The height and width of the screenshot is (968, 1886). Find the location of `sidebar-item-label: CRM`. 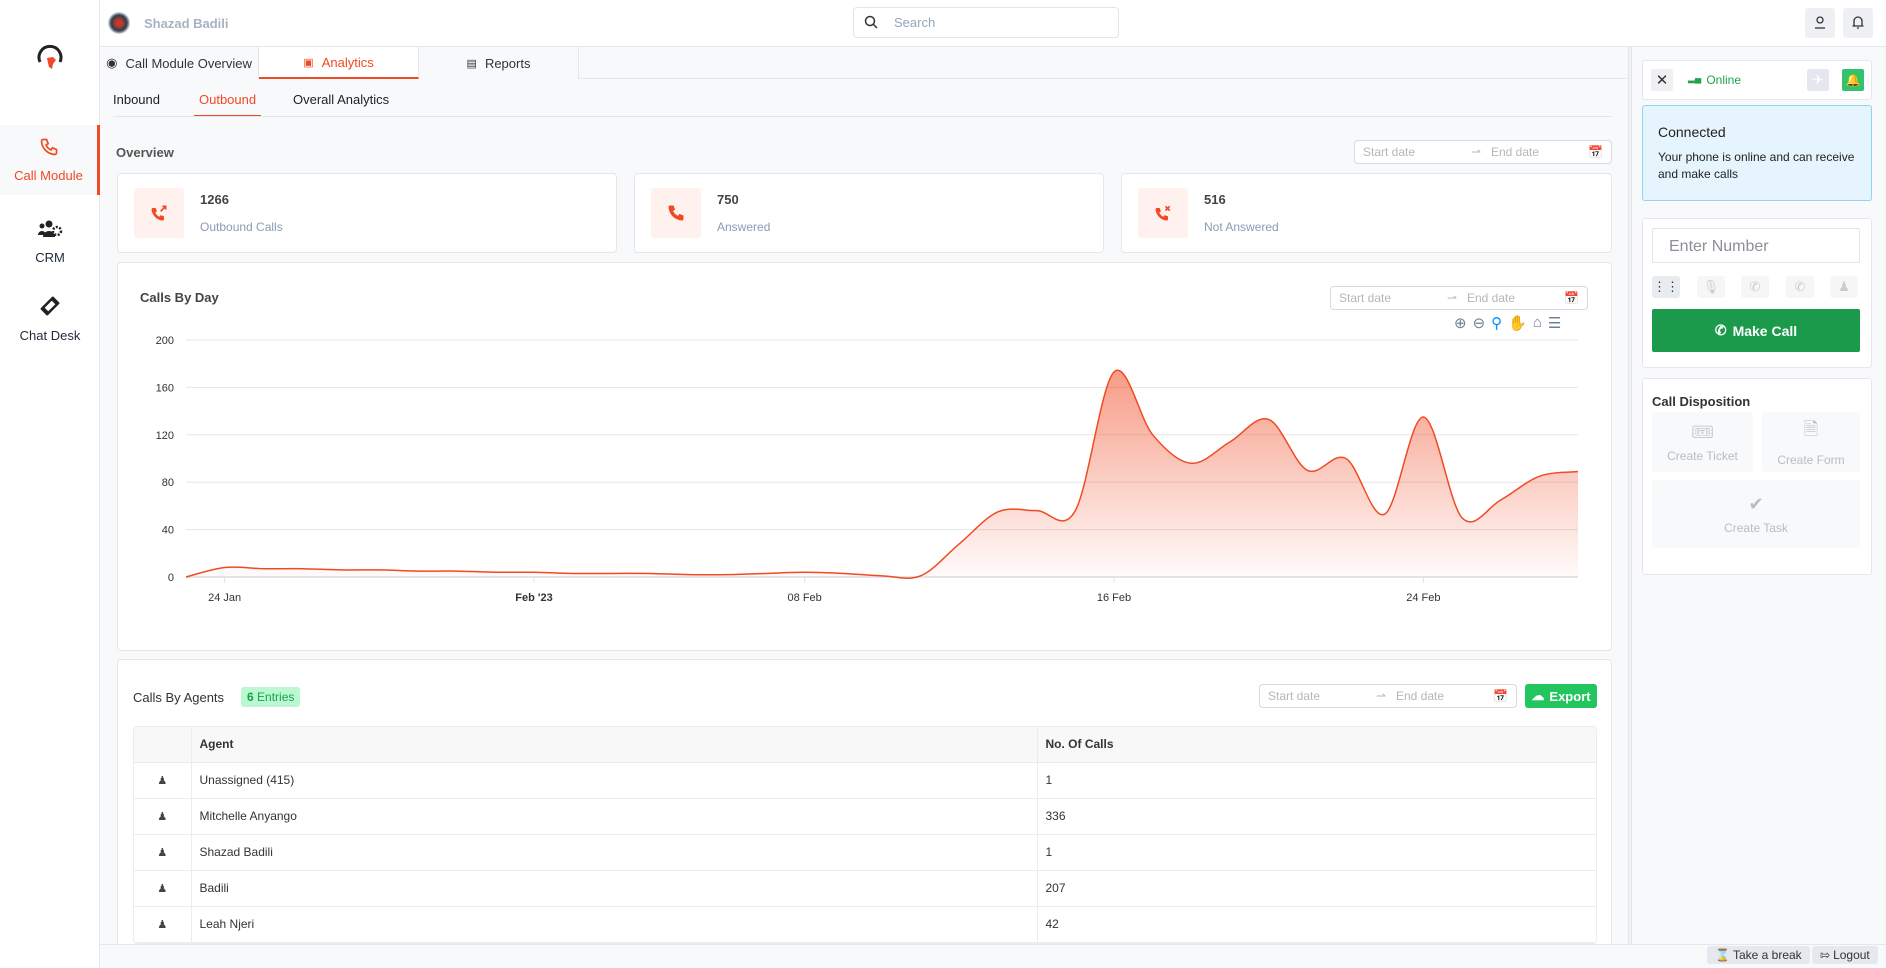

sidebar-item-label: CRM is located at coordinates (50, 257).